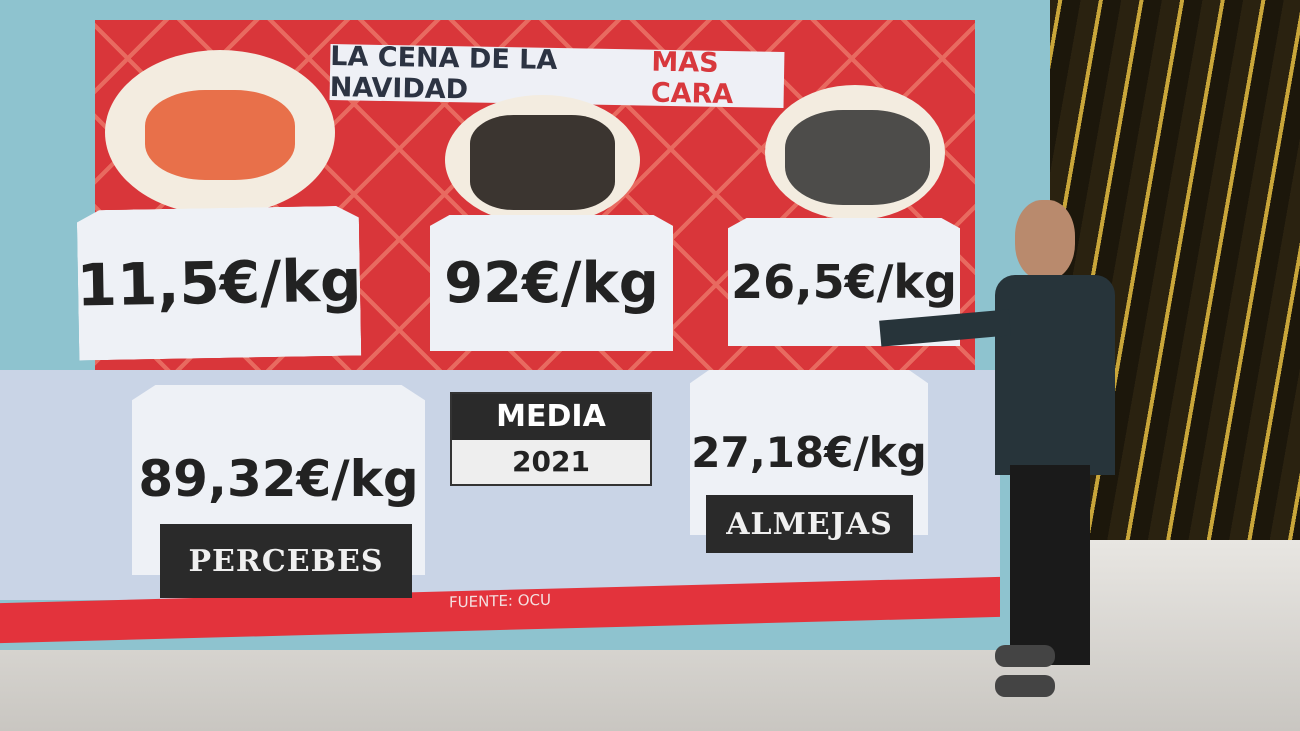 This screenshot has height=731, width=1300. Describe the element at coordinates (809, 452) in the screenshot. I see `average-value: 27,18€/kg` at that location.